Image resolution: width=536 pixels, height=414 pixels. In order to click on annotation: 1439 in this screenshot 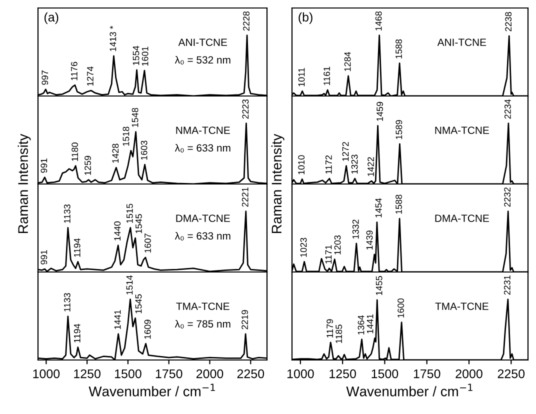, I will do `click(369, 240)`.